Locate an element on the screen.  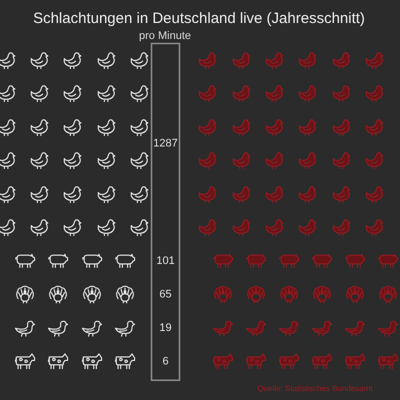
source-note: Quelle: Statistisches Bundesamt is located at coordinates (315, 389).